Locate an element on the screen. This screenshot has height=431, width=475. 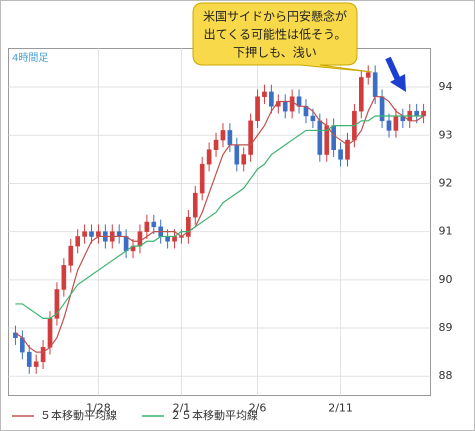
callout: 米国サイドから円安懸念が 出てくる可能性は低そう。 下押しも、浅い is located at coordinates (282, 37).